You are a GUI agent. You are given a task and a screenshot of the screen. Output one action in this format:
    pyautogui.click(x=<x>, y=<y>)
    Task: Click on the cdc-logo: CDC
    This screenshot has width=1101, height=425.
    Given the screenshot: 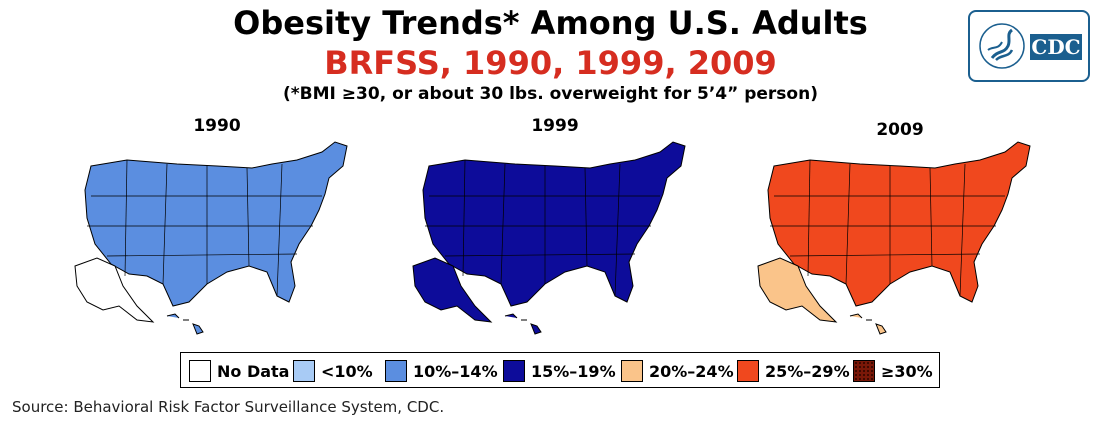 What is the action you would take?
    pyautogui.click(x=1029, y=46)
    